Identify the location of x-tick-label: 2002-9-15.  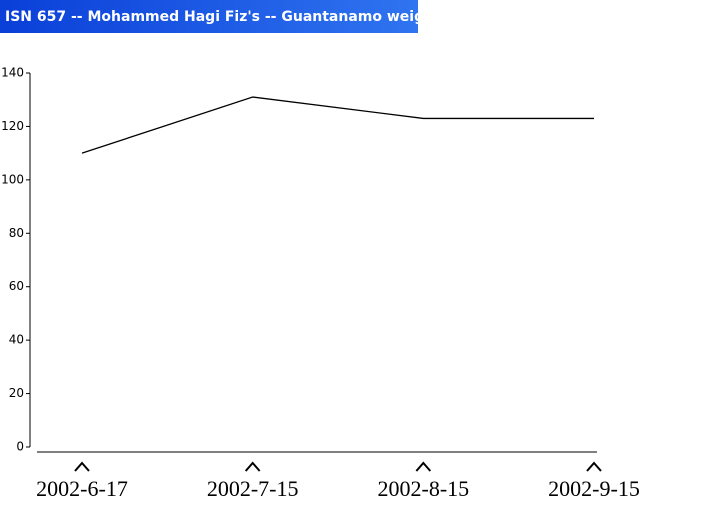
(594, 488).